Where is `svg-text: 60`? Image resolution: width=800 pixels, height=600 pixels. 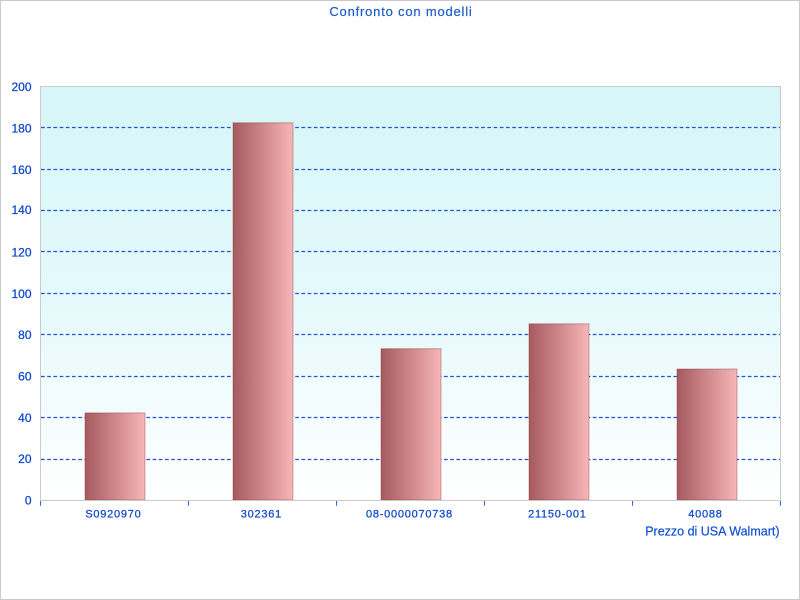 svg-text: 60 is located at coordinates (25, 377).